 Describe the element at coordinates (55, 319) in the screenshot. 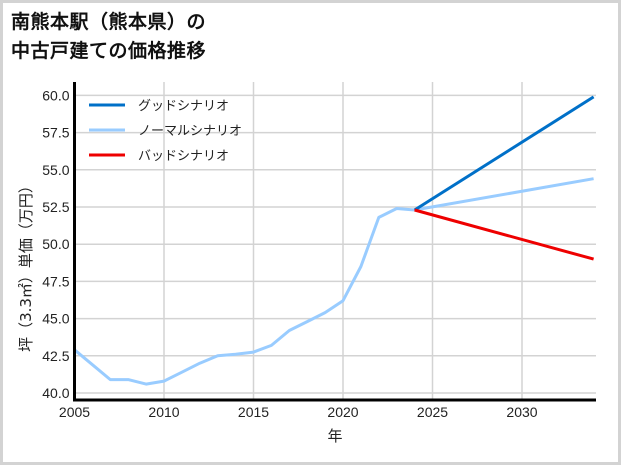

I see `y-tick-label: 45.0` at that location.